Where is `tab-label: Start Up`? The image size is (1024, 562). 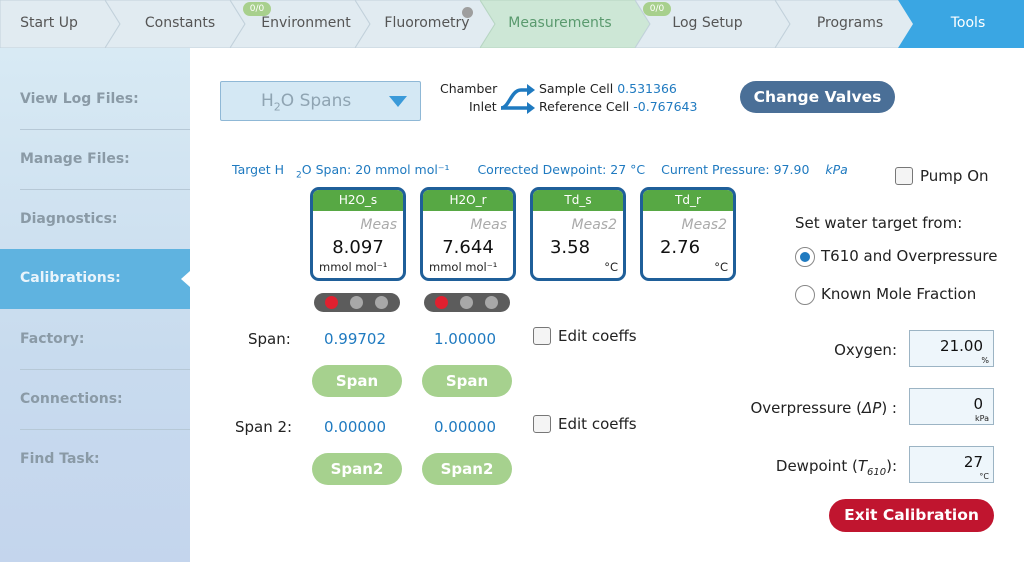 tab-label: Start Up is located at coordinates (49, 23).